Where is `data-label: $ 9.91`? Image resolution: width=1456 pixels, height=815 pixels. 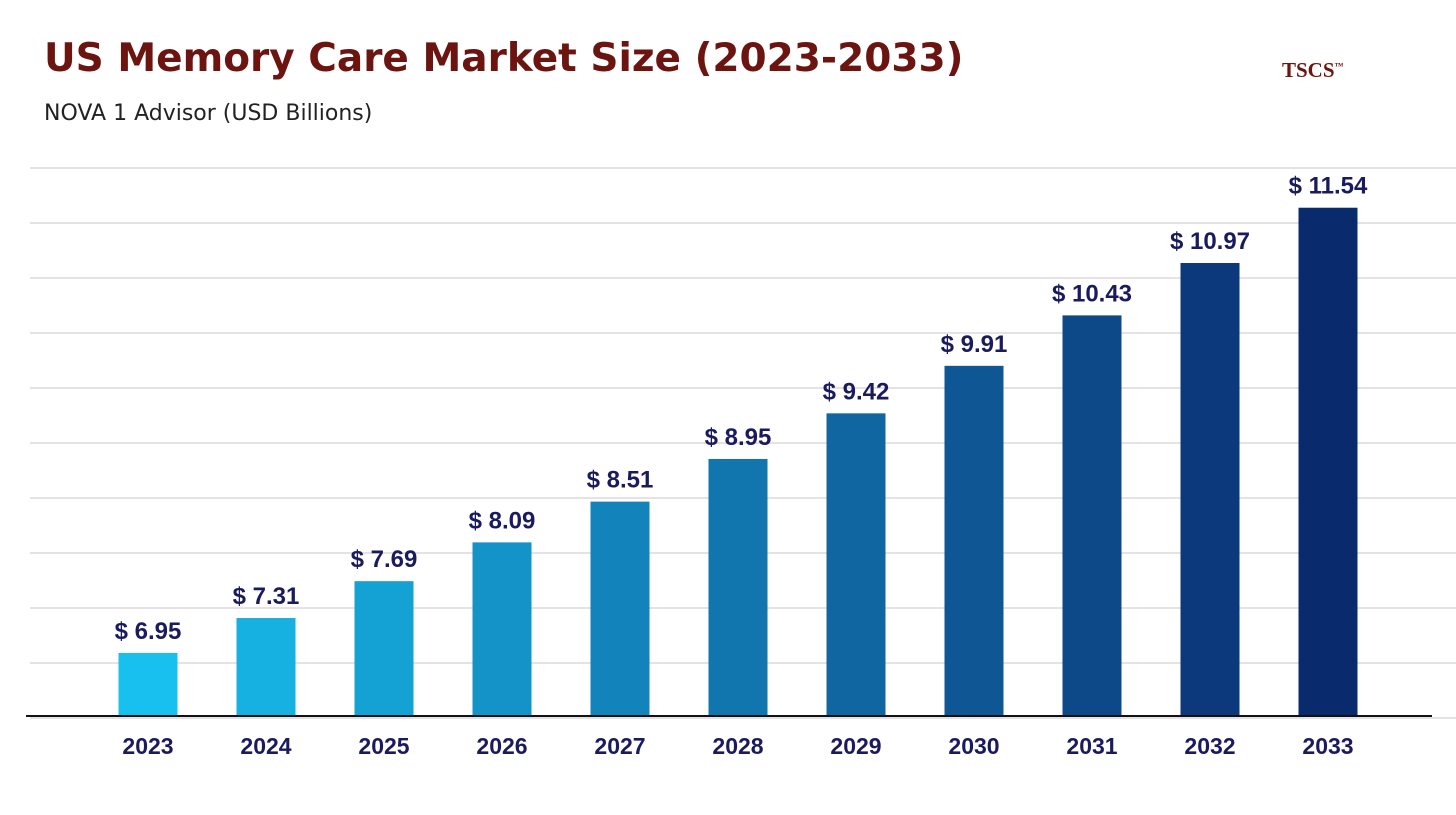 data-label: $ 9.91 is located at coordinates (974, 344).